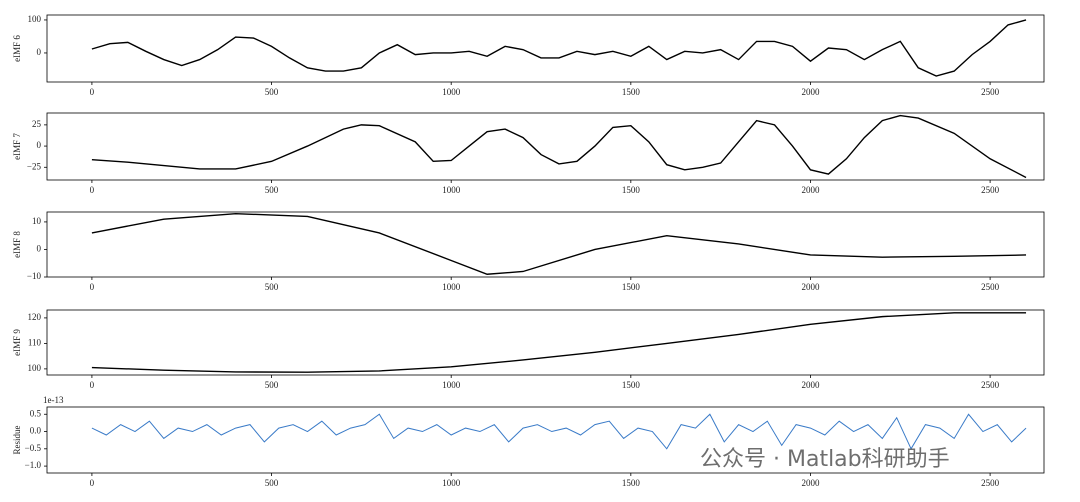 Image resolution: width=1080 pixels, height=502 pixels. What do you see at coordinates (34, 166) in the screenshot?
I see `y-tick-label: −25` at bounding box center [34, 166].